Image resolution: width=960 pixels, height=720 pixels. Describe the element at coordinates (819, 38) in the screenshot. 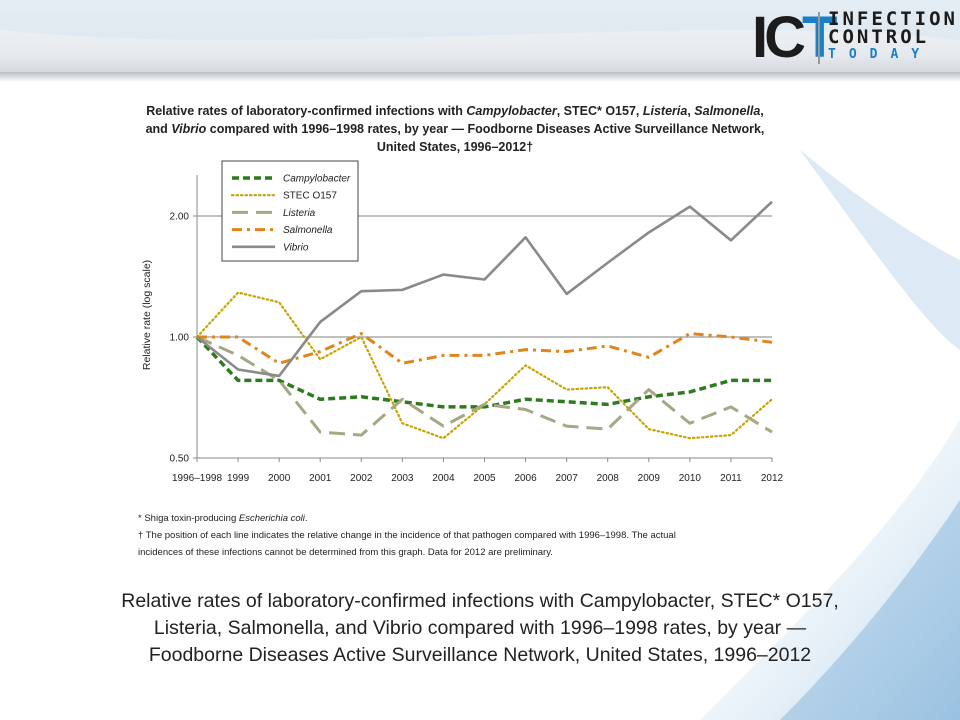

I see `logo-divider` at that location.